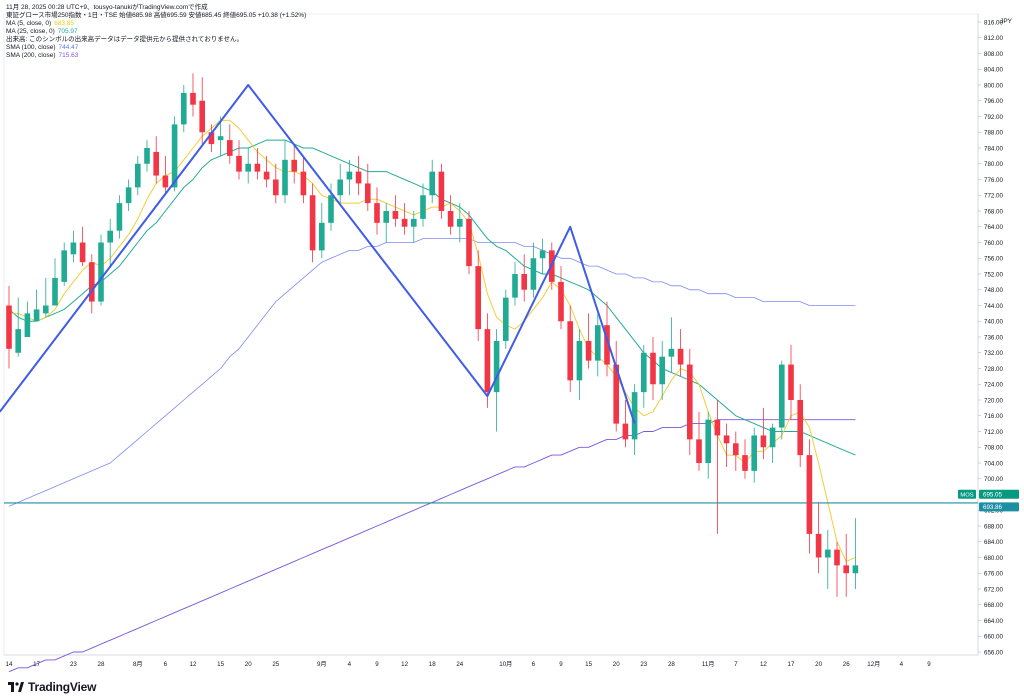 This screenshot has height=700, width=1024. I want to click on y-tick-label: 800.00, so click(993, 85).